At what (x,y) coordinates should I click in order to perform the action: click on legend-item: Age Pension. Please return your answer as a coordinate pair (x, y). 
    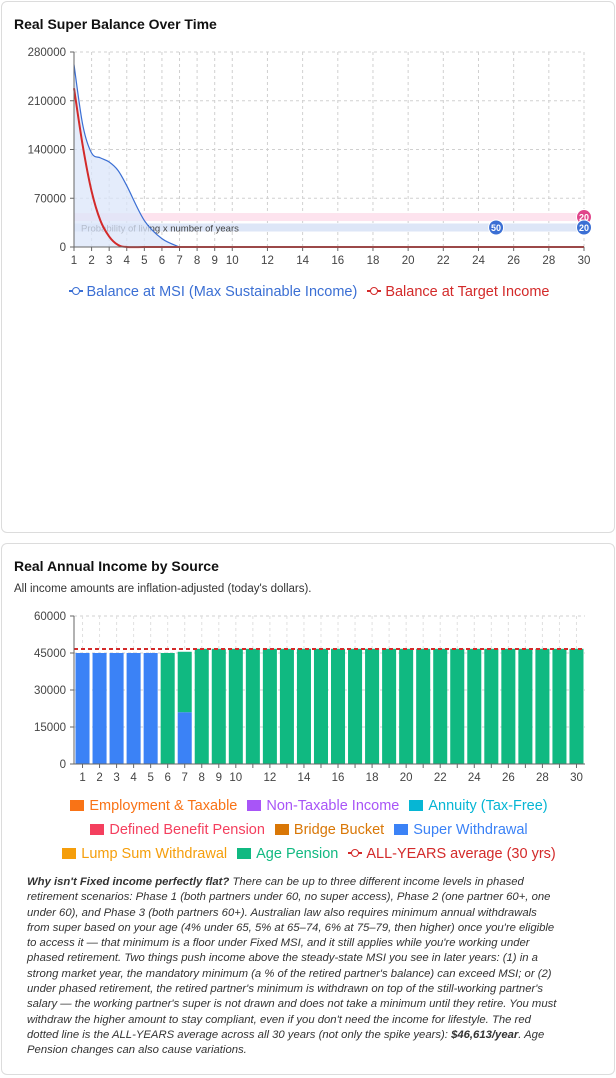
    Looking at the image, I should click on (287, 854).